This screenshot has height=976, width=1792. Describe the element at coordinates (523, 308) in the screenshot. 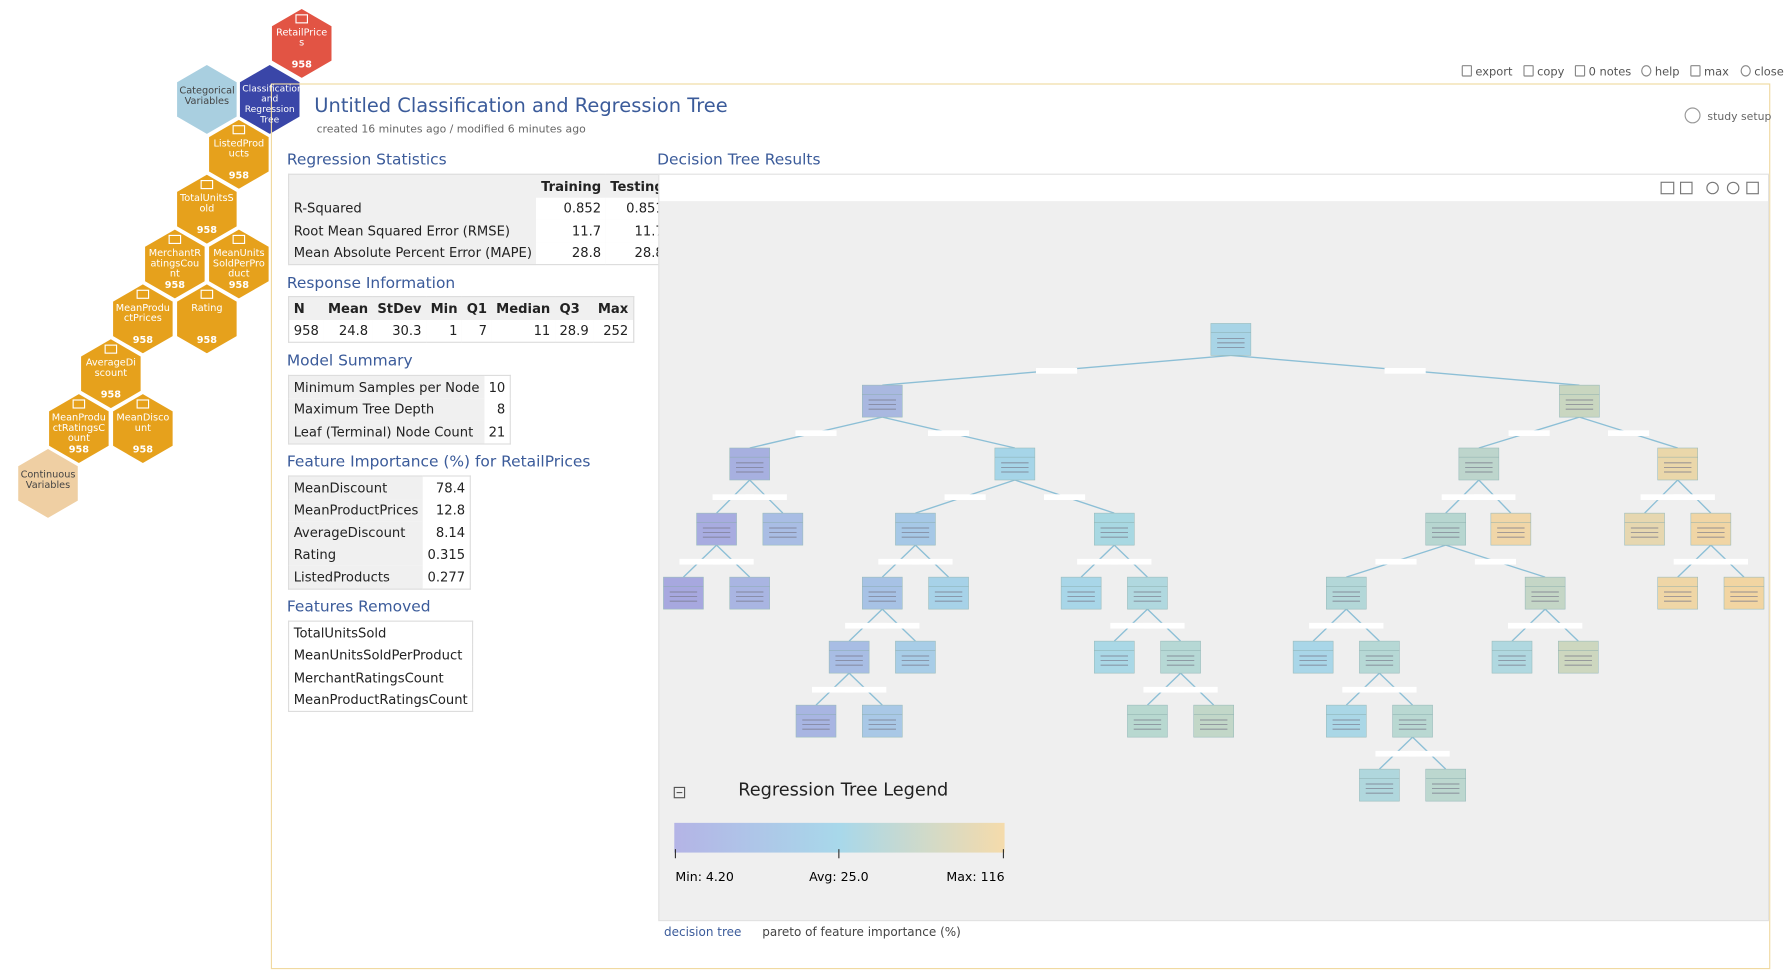

I see `column-header: Median` at that location.